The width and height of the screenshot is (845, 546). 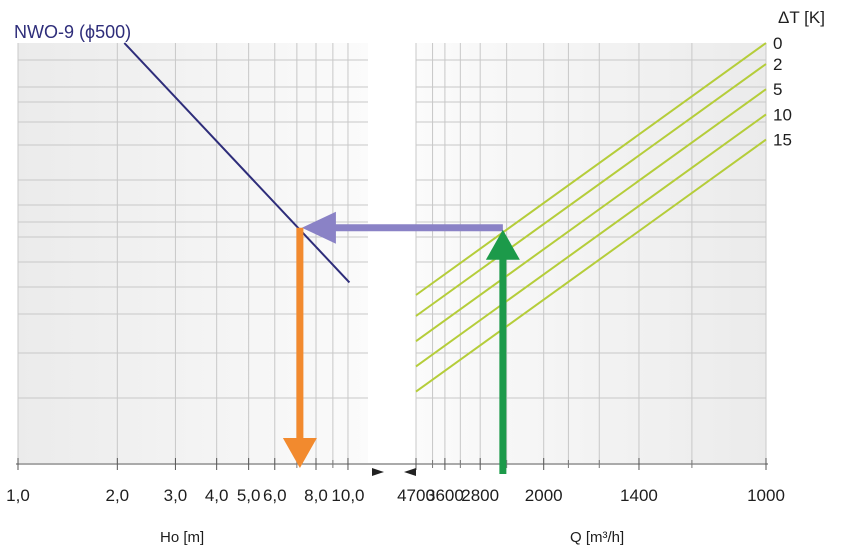 I want to click on delta-t-label-5: 5, so click(x=777, y=89).